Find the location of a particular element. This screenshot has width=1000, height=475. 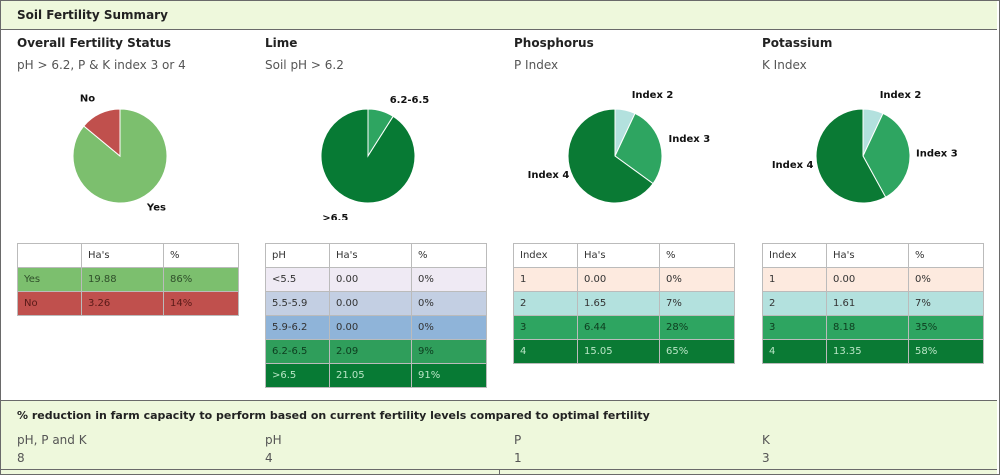

percent-cell: 28% is located at coordinates (697, 327).